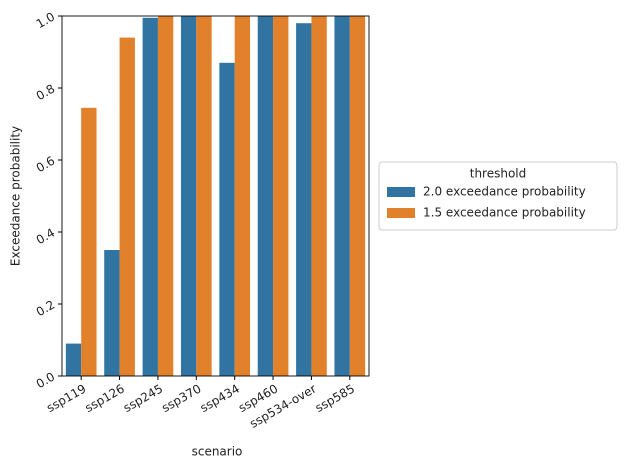  I want to click on x-tick-label: ssp585, so click(335, 399).